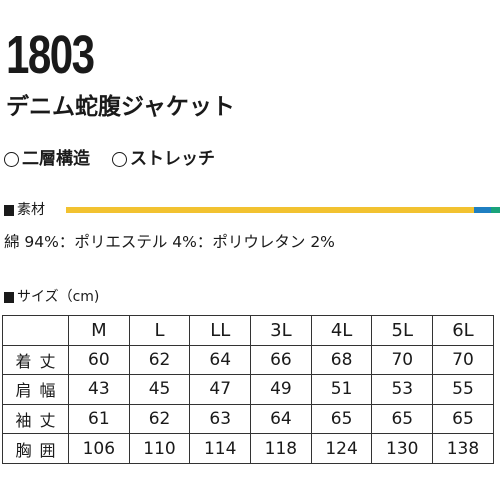  I want to click on table-cell: 106, so click(99, 448).